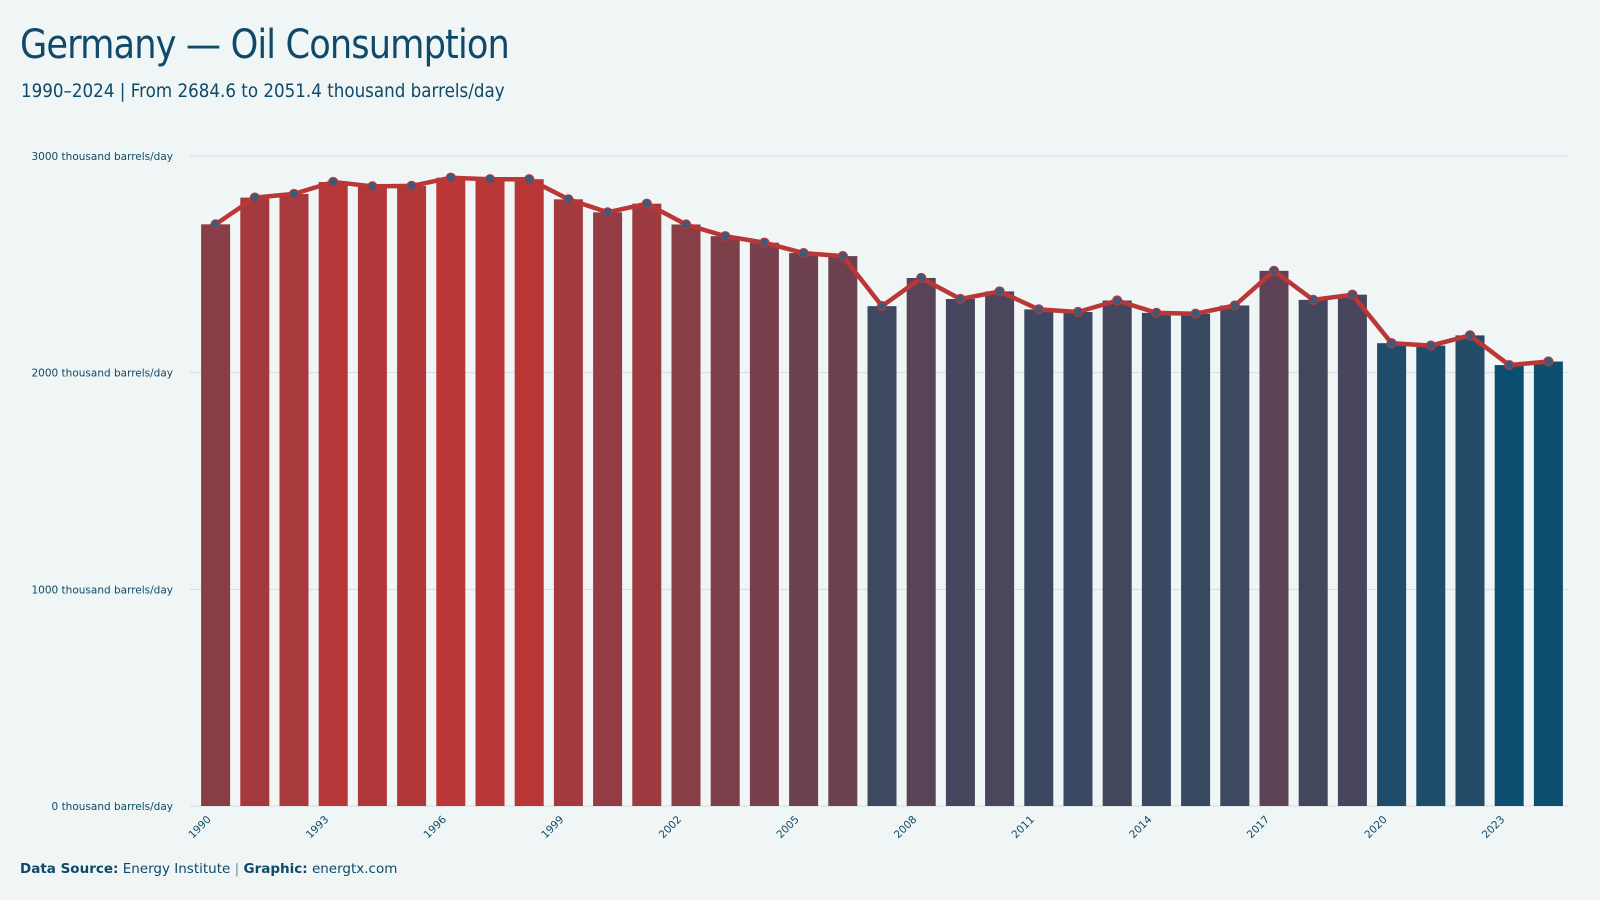  Describe the element at coordinates (804, 530) in the screenshot. I see `bar-2005` at that location.